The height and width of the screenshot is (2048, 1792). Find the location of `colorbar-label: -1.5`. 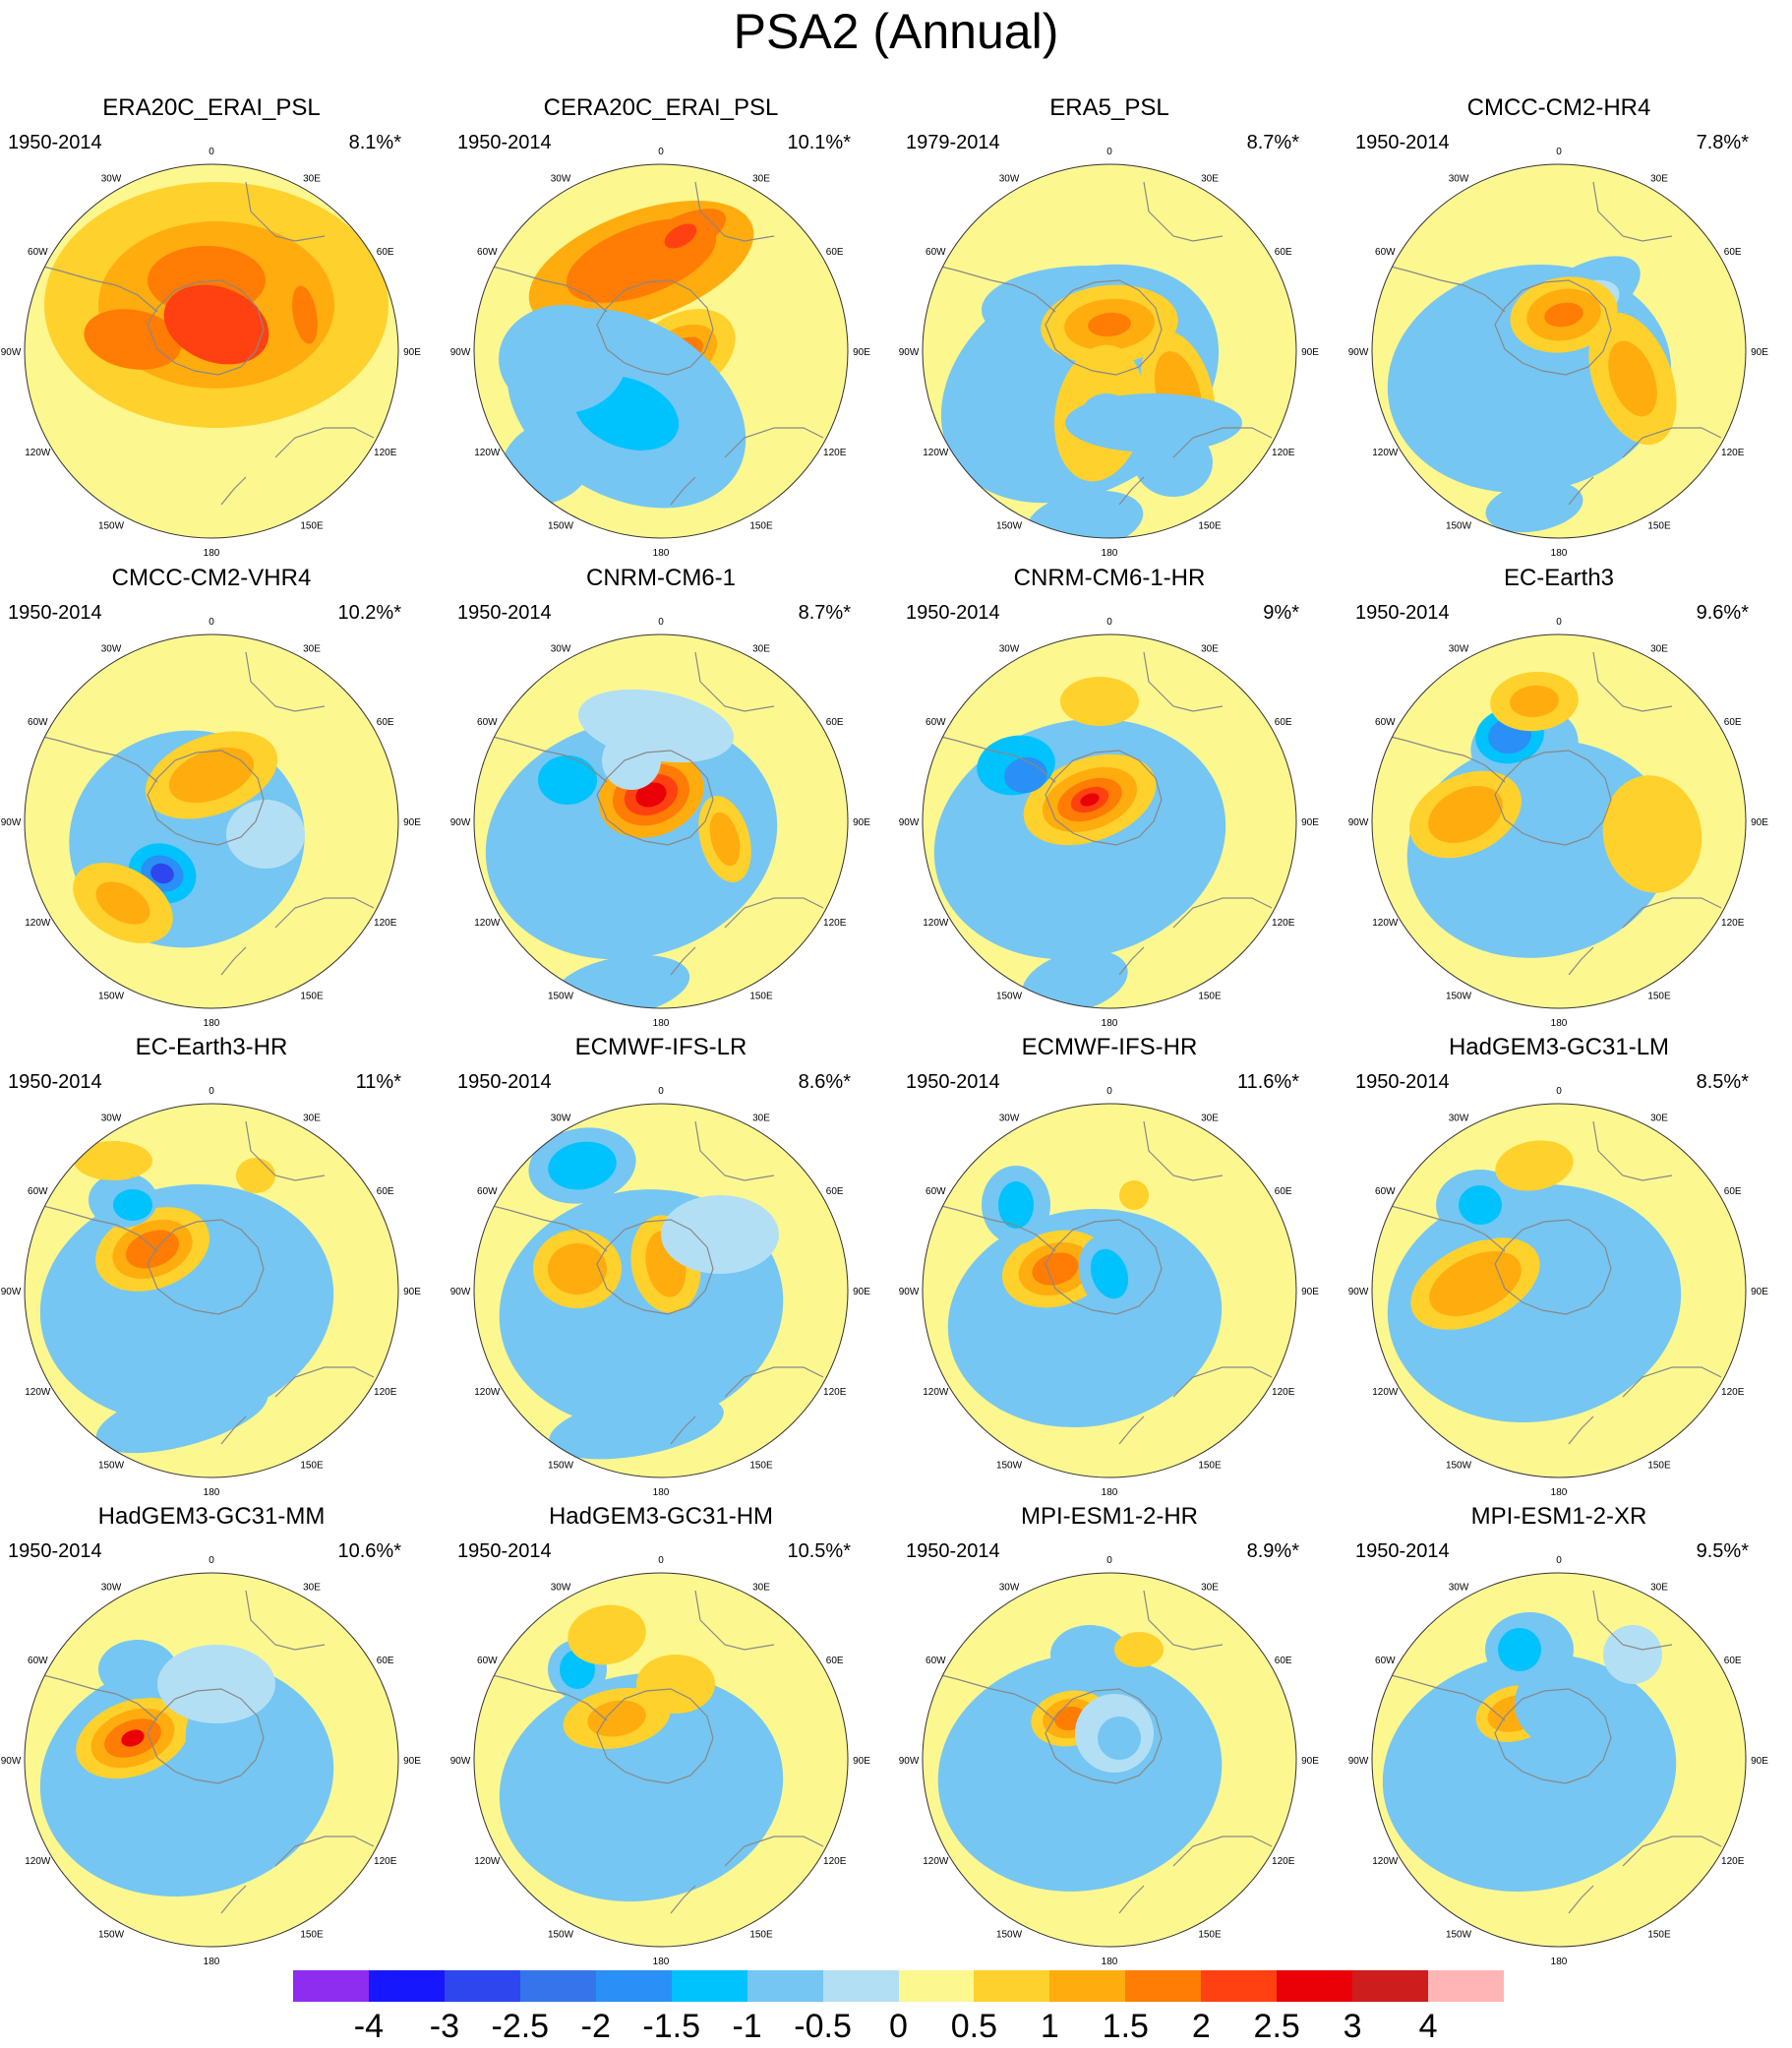

colorbar-label: -1.5 is located at coordinates (671, 2026).